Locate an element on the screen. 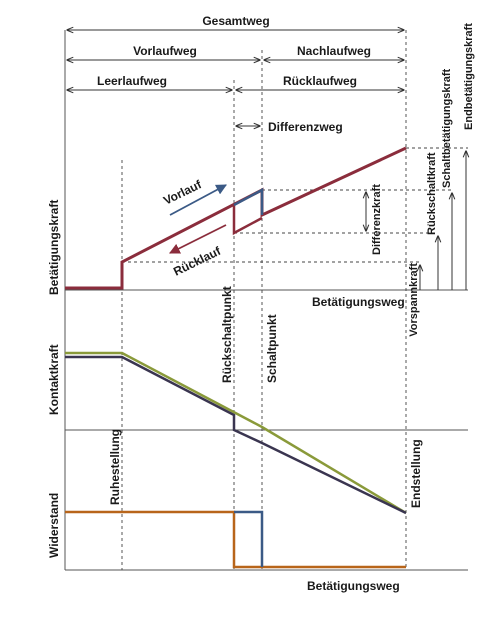 The height and width of the screenshot is (618, 500). label-rest-position: Ruhestellung is located at coordinates (115, 467).